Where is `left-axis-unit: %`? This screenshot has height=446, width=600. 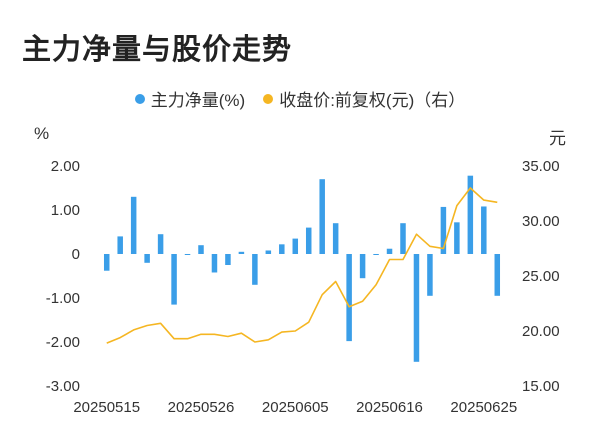
left-axis-unit: % is located at coordinates (42, 133).